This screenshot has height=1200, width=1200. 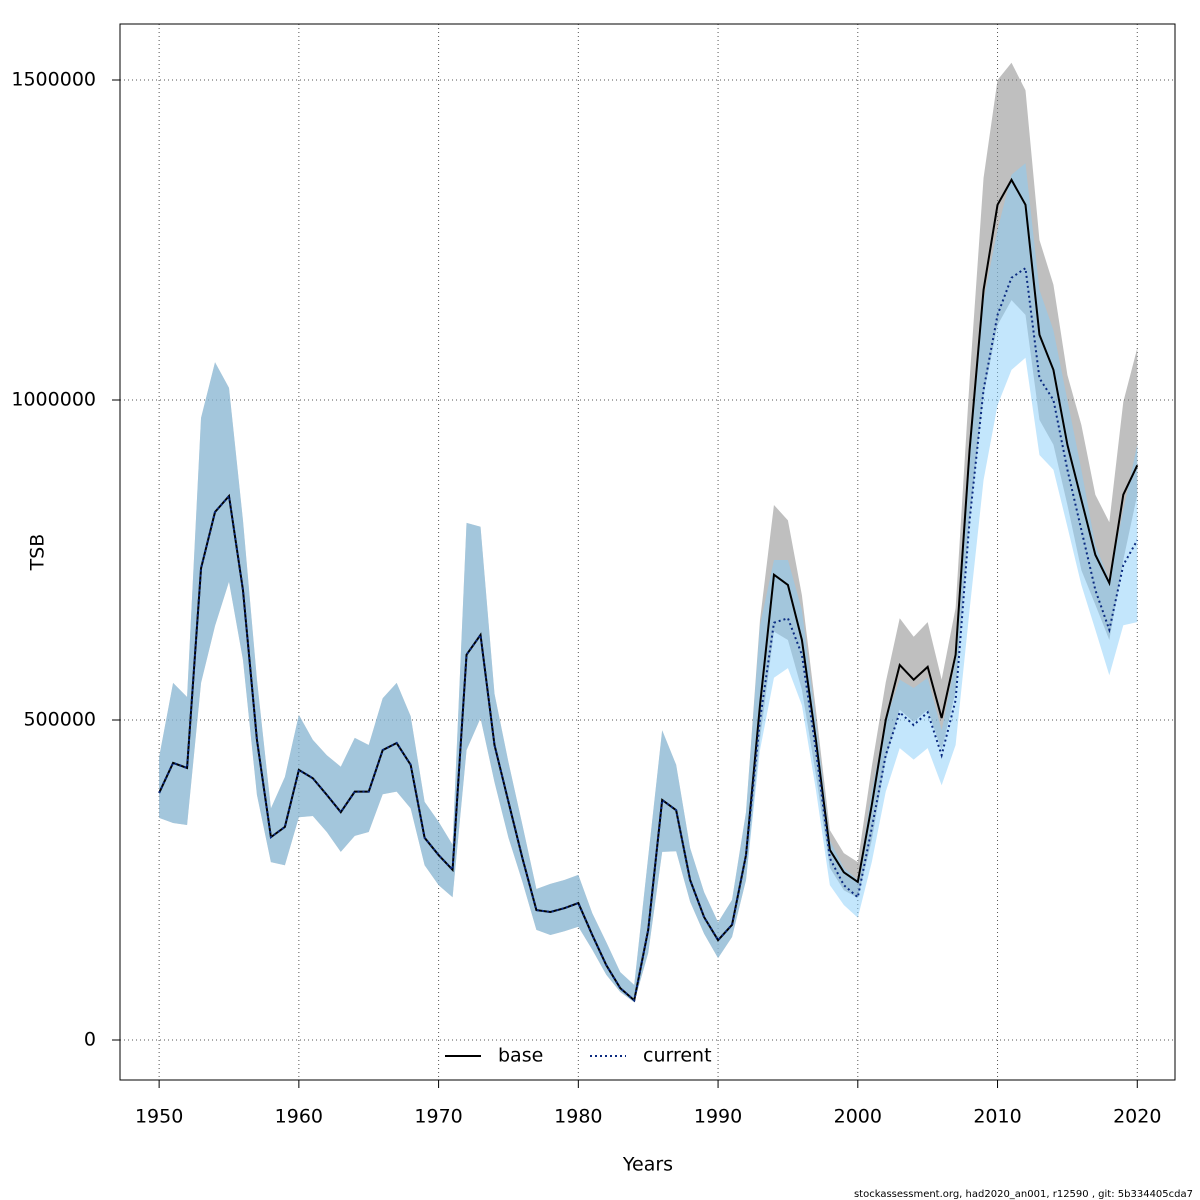 What do you see at coordinates (1137, 1117) in the screenshot?
I see `x-tick-label: 2020` at bounding box center [1137, 1117].